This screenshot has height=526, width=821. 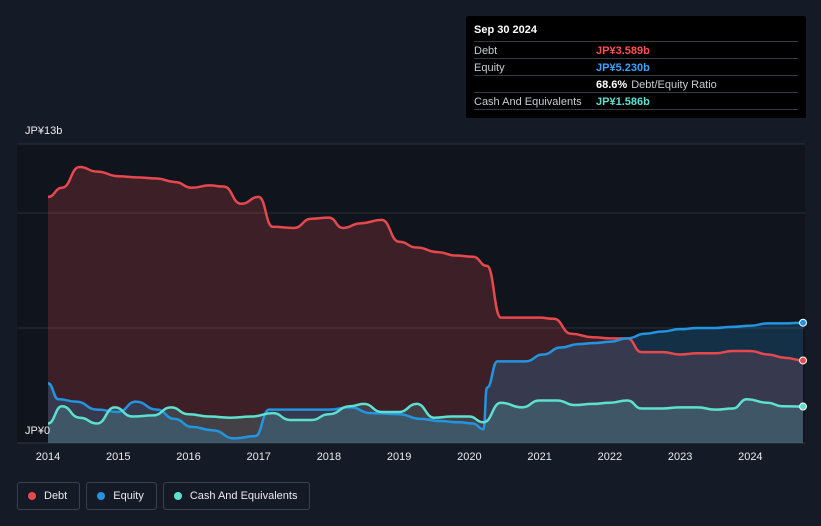 I want to click on x-tick-label: 2019, so click(x=399, y=457).